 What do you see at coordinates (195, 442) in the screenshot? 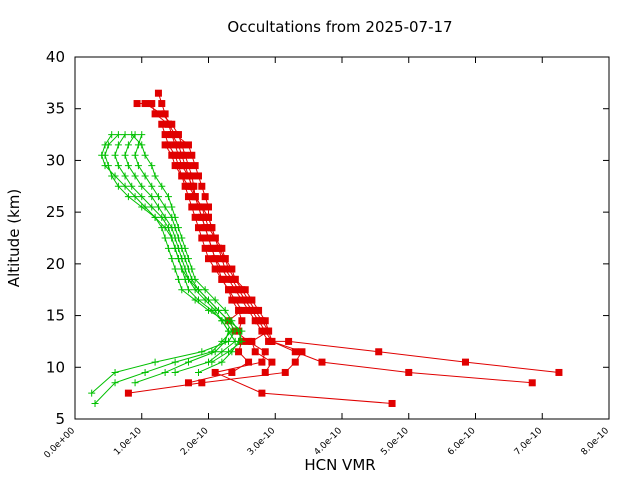
I see `x-tick-label: 2.0e-10` at bounding box center [195, 442].